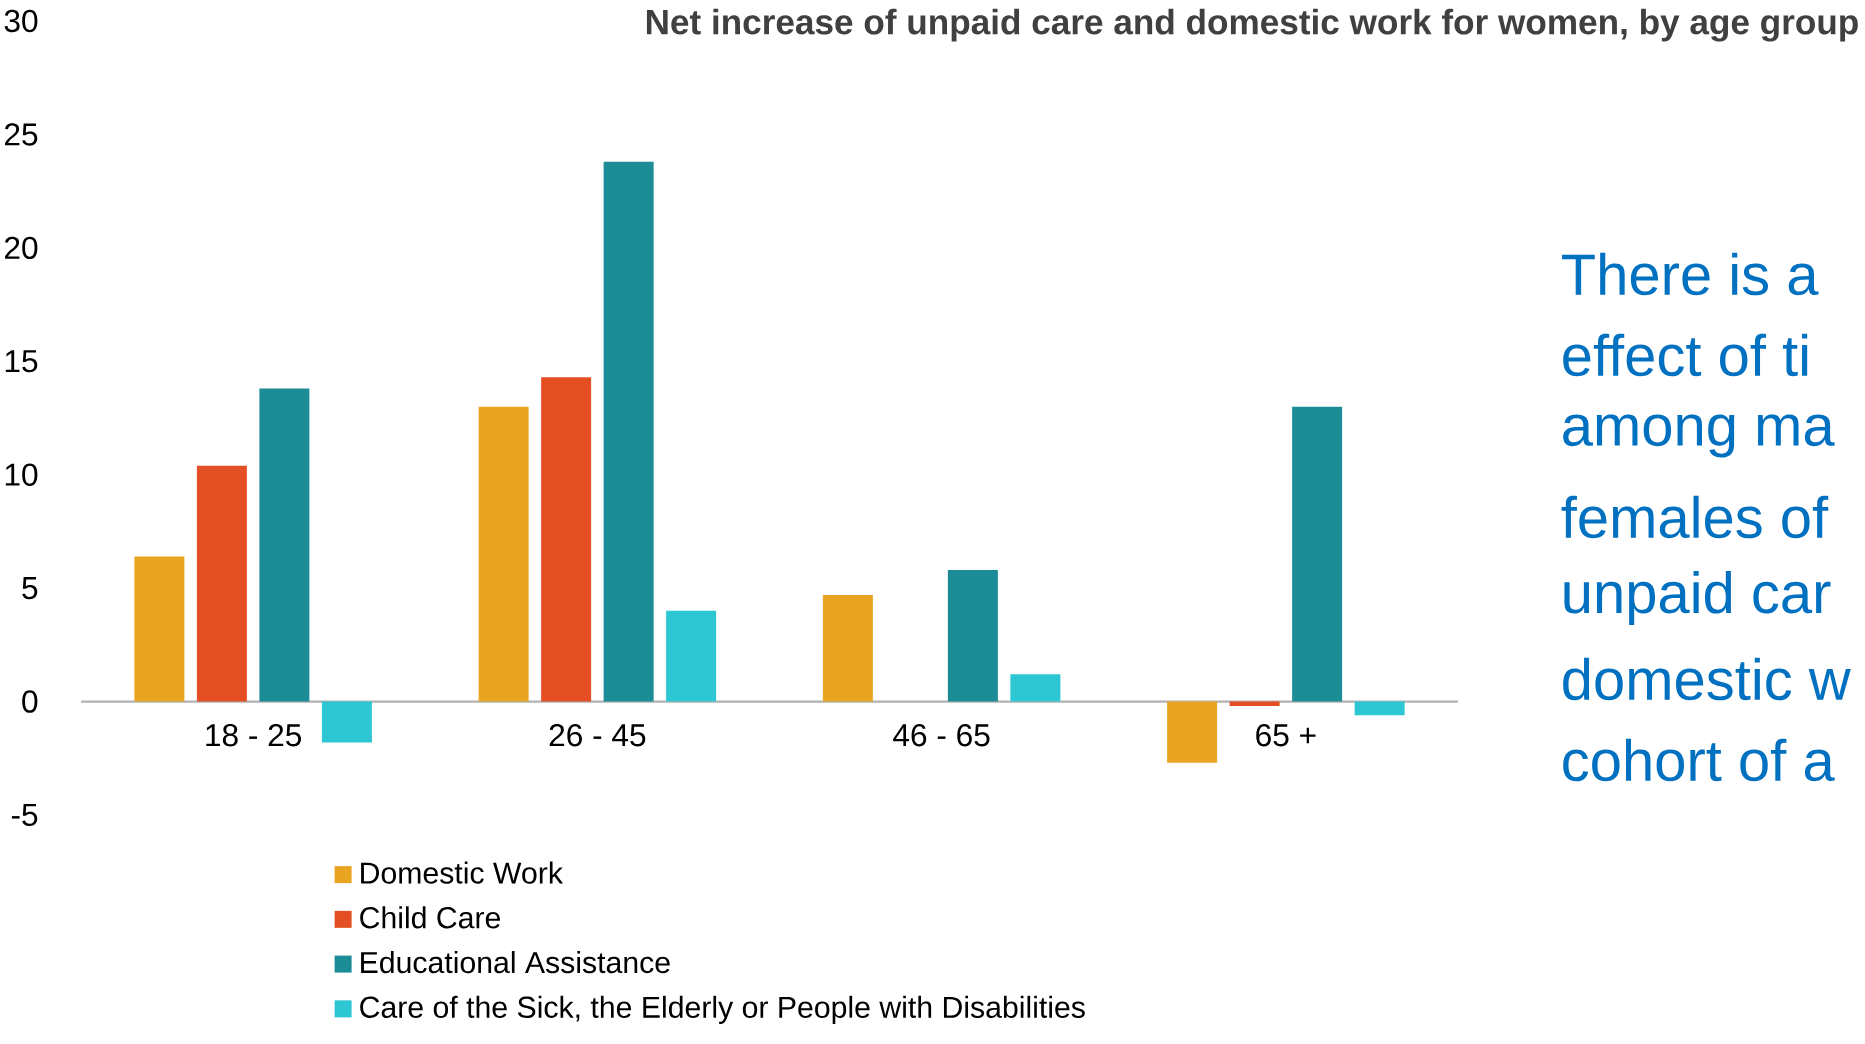 The height and width of the screenshot is (1044, 1865). I want to click on text: among ma, so click(1699, 436).